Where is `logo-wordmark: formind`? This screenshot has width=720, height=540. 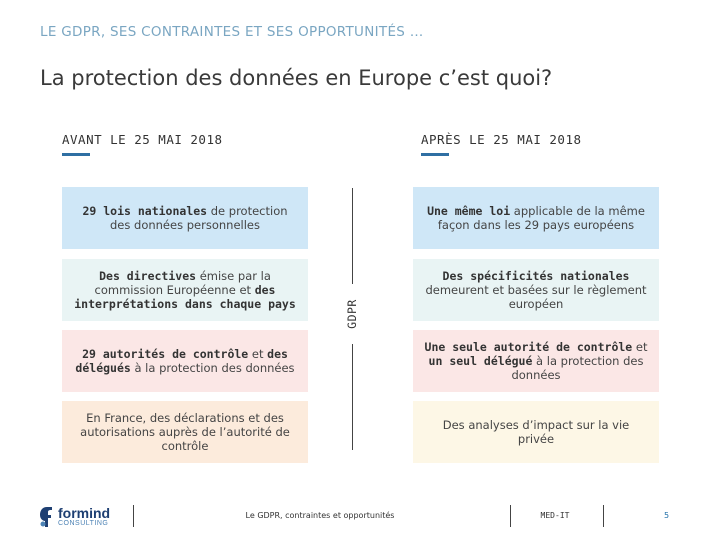
logo-wordmark: formind is located at coordinates (84, 513).